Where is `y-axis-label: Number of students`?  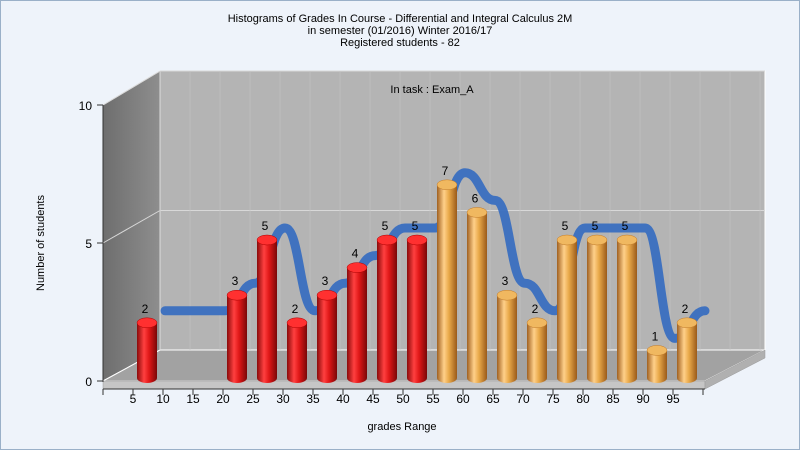 y-axis-label: Number of students is located at coordinates (41, 243).